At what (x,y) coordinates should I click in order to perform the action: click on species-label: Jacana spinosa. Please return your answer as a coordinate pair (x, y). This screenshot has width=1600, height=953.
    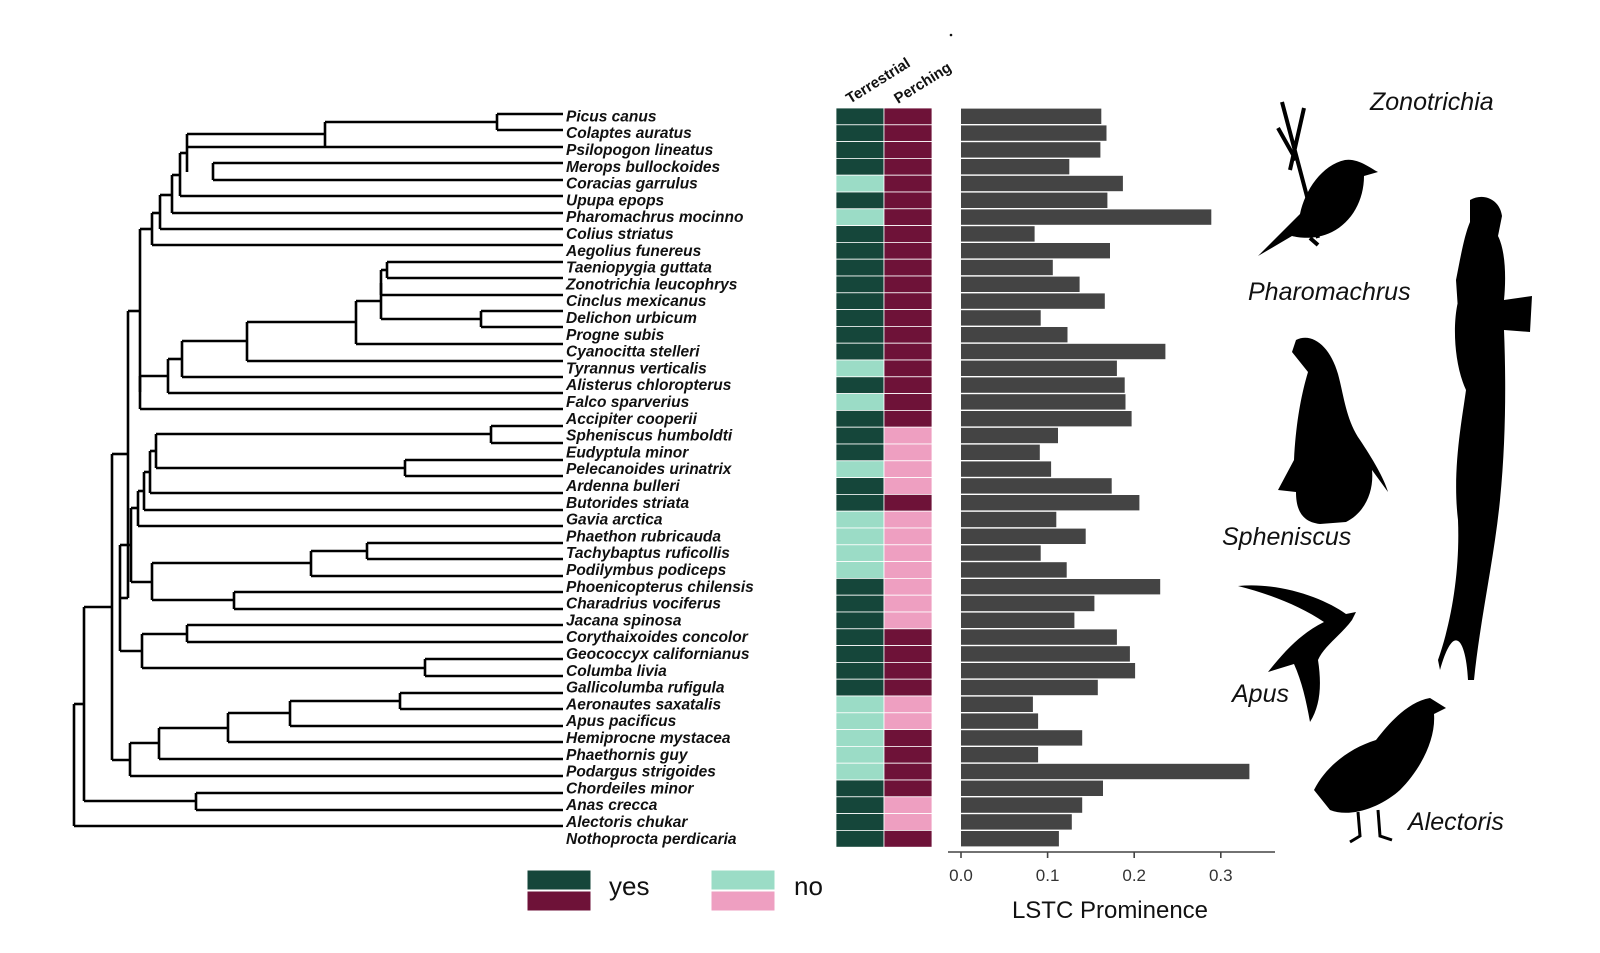
    Looking at the image, I should click on (624, 620).